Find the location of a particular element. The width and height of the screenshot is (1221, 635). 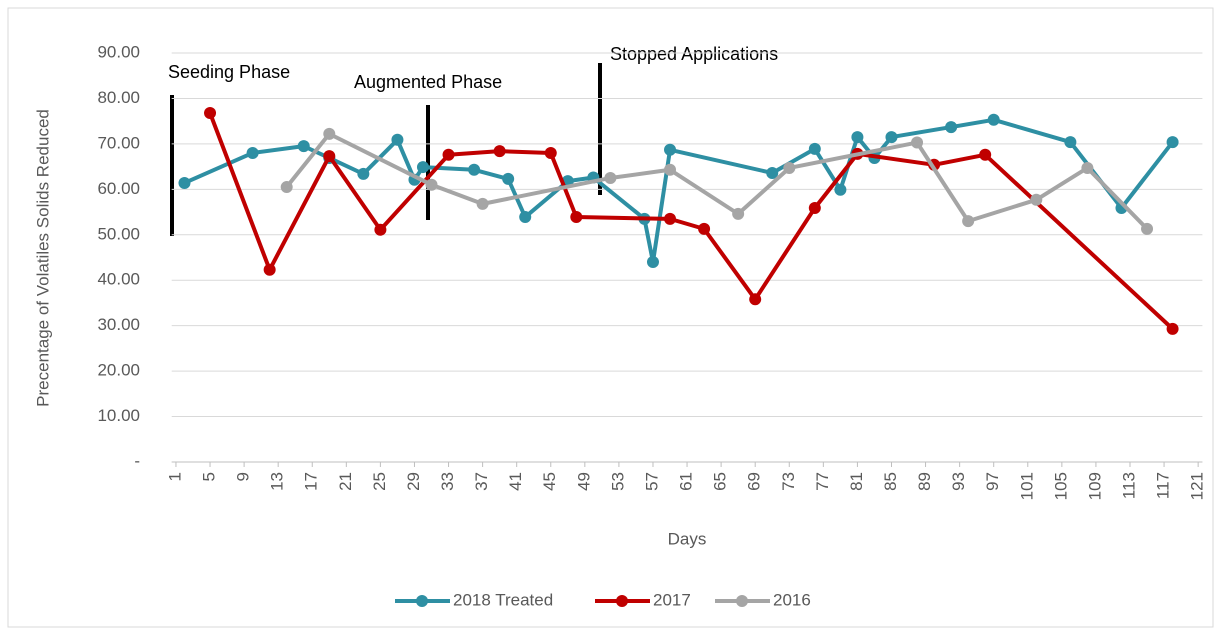

x-tick-label: 73 is located at coordinates (788, 481).